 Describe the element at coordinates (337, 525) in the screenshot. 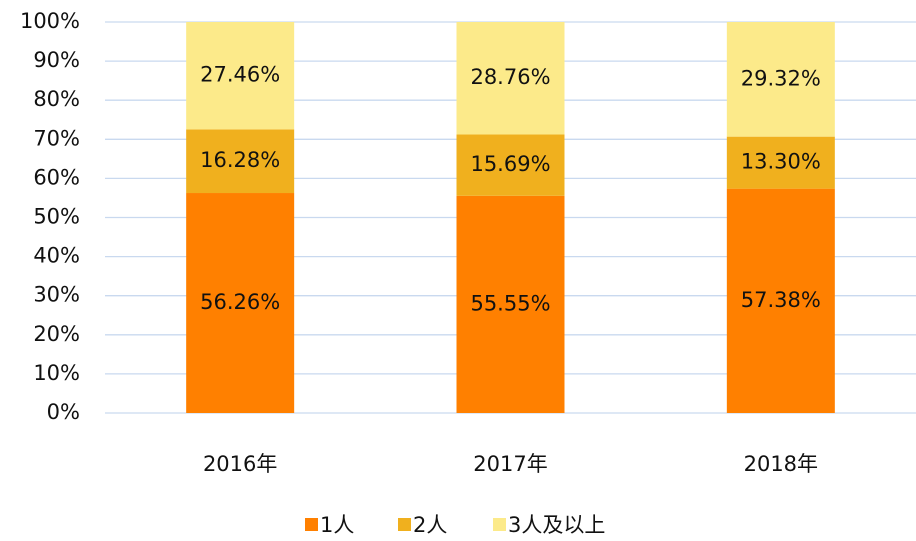

I see `legend-label: 1人` at that location.